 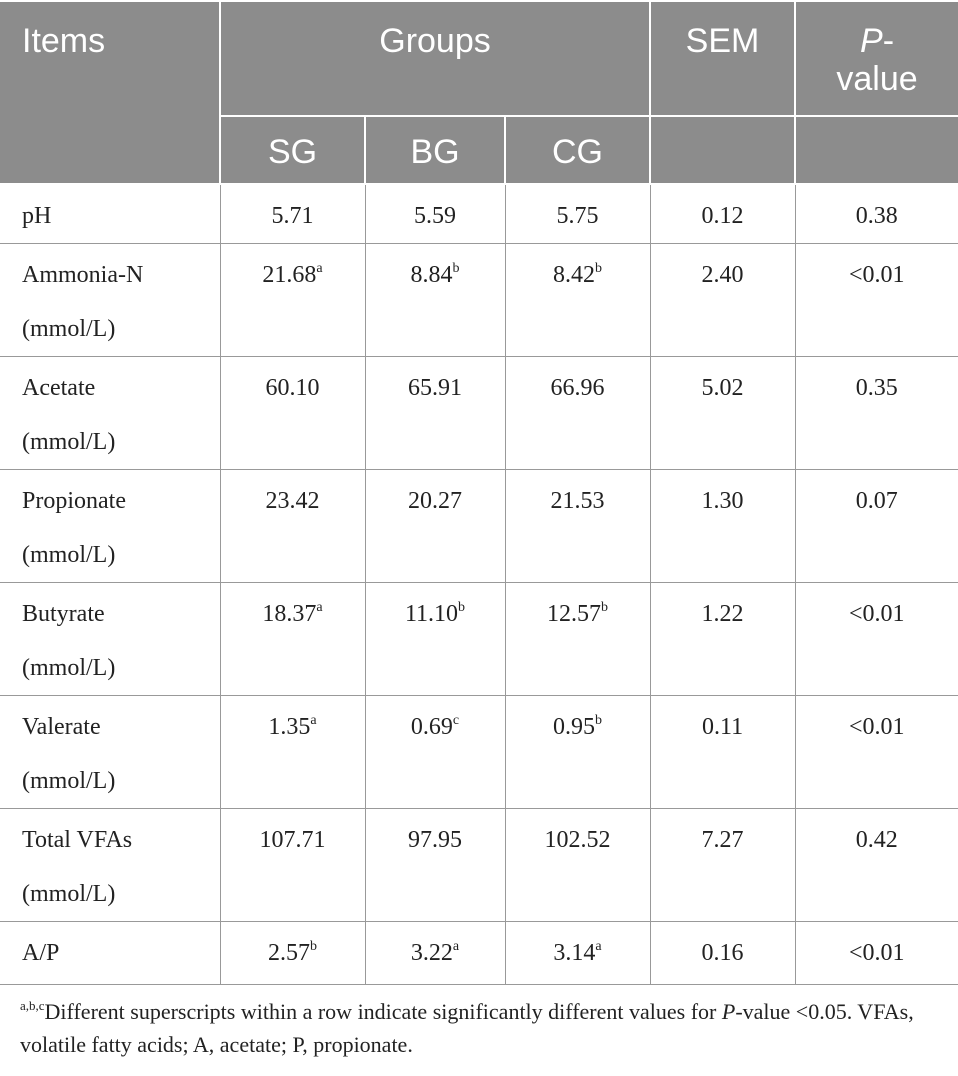 What do you see at coordinates (435, 300) in the screenshot?
I see `value-cell: 8.84b` at bounding box center [435, 300].